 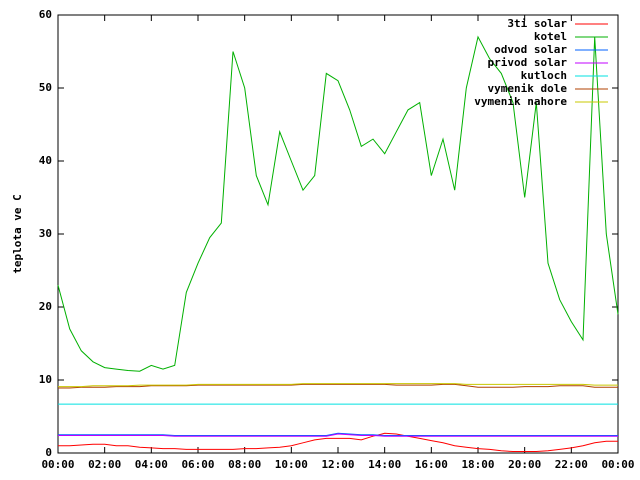 I want to click on x-tick-label: 02:00, so click(x=104, y=464).